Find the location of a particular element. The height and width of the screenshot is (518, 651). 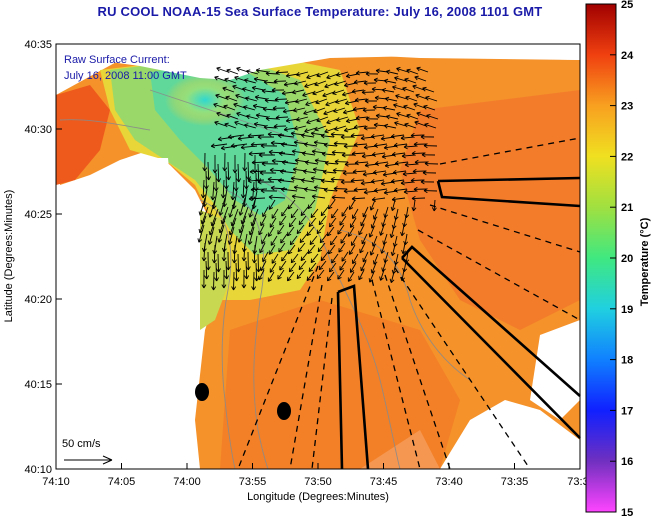

colorbar-tick-label: 23 is located at coordinates (627, 107).